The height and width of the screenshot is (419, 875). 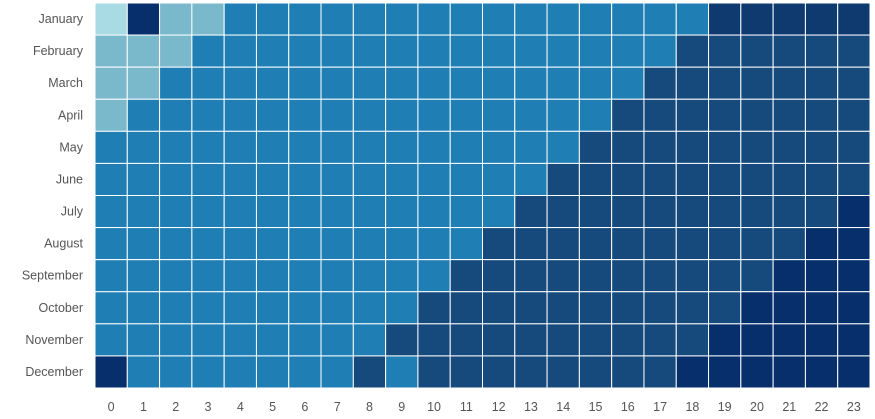 What do you see at coordinates (596, 407) in the screenshot?
I see `x-tick-label: 15` at bounding box center [596, 407].